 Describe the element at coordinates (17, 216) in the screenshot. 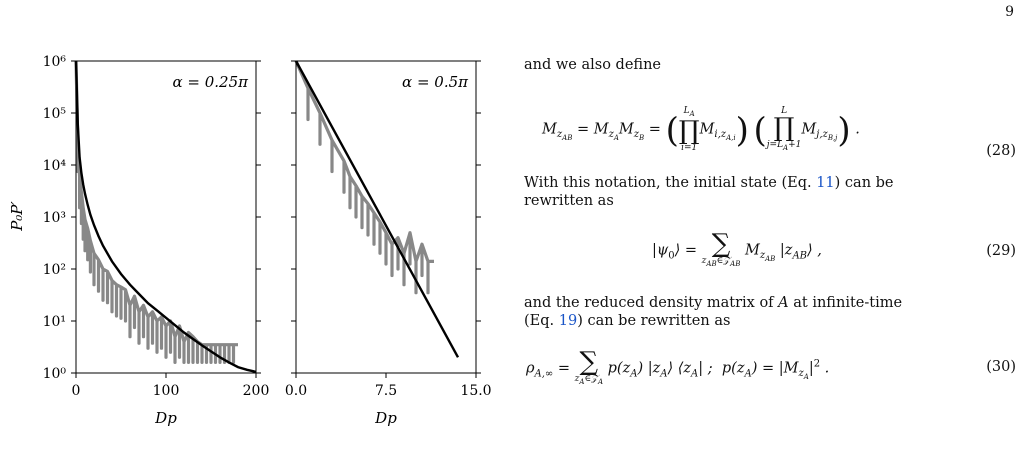

I see `y-axis-label: P₀P′` at that location.